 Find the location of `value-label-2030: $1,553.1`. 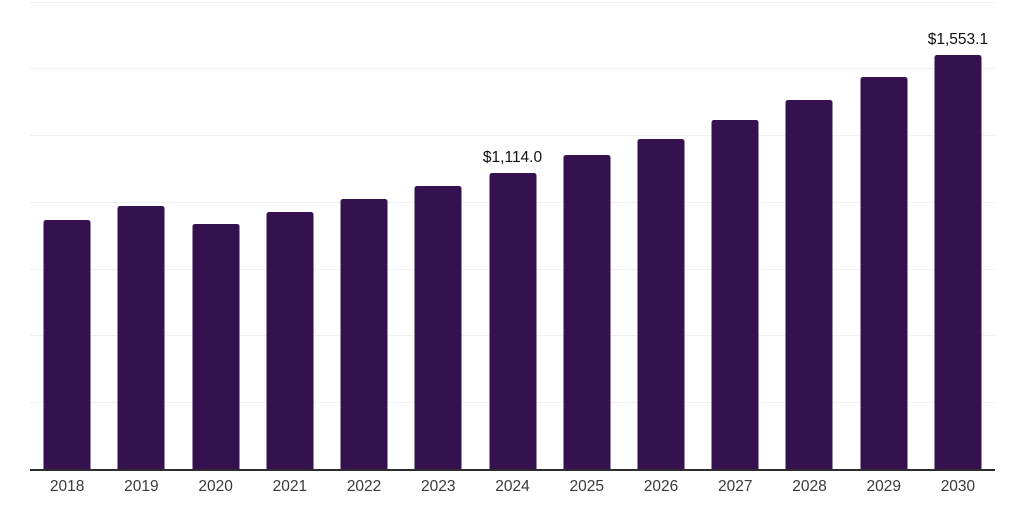

value-label-2030: $1,553.1 is located at coordinates (958, 40).